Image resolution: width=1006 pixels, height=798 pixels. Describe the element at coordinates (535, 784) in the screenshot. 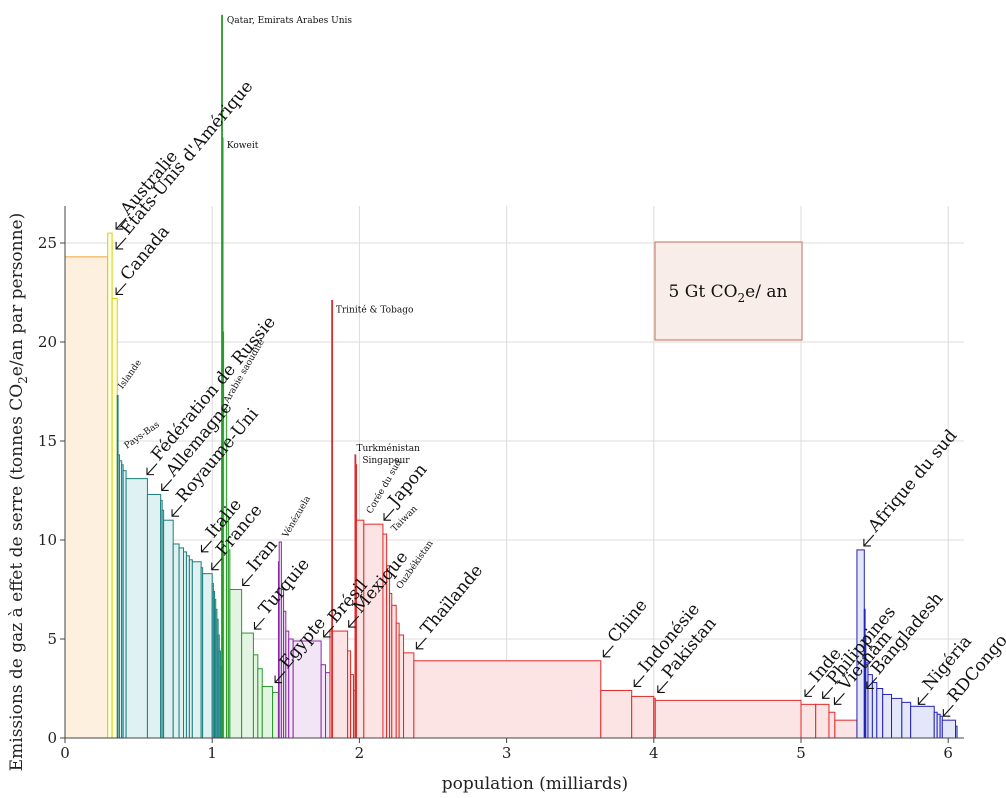

I see `x-axis-label: population (milliards)` at that location.